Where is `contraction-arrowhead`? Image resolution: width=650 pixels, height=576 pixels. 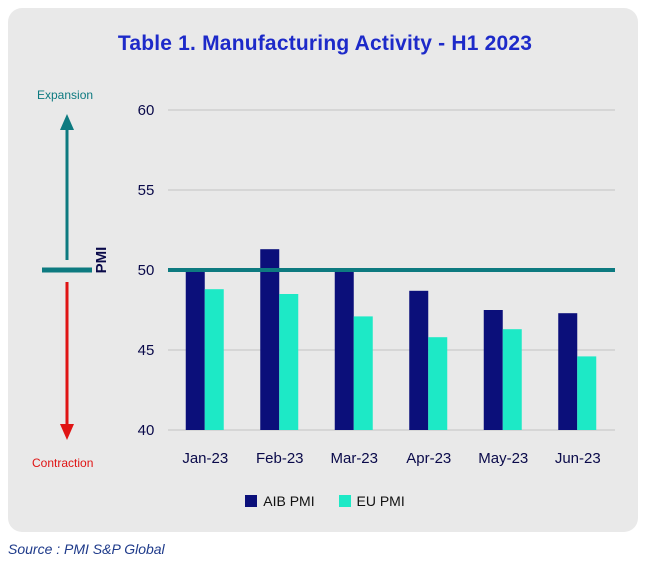
contraction-arrowhead is located at coordinates (67, 432).